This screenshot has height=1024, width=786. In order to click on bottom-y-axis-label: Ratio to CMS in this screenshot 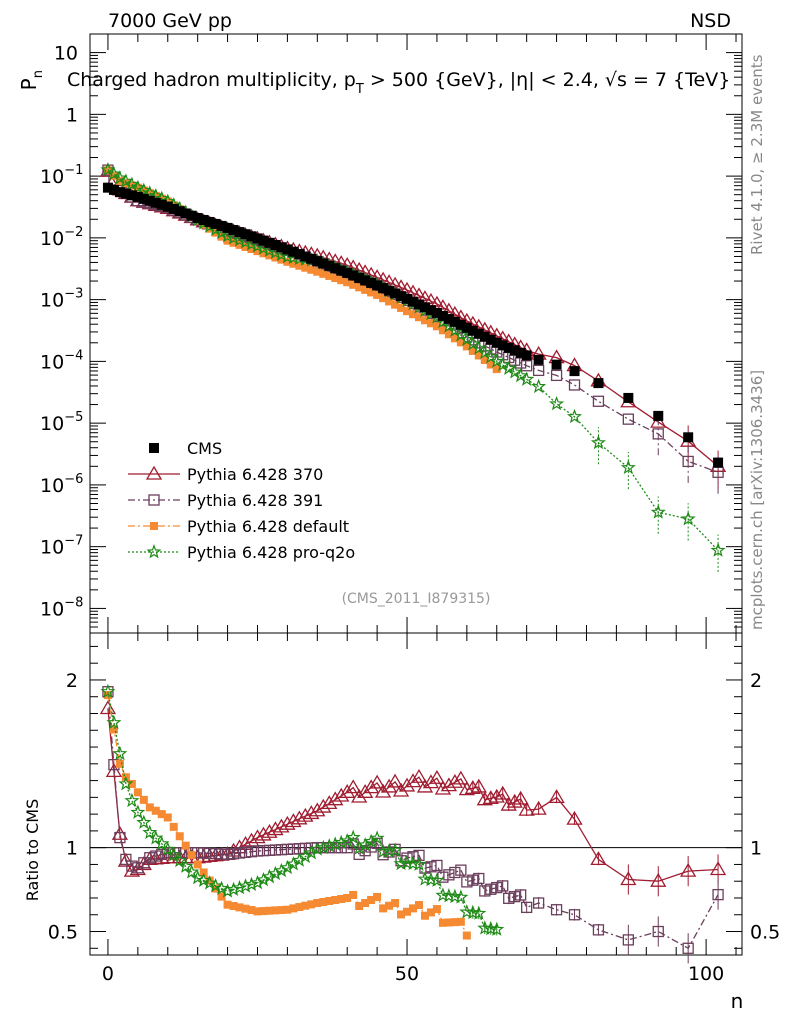, I will do `click(32, 850)`.